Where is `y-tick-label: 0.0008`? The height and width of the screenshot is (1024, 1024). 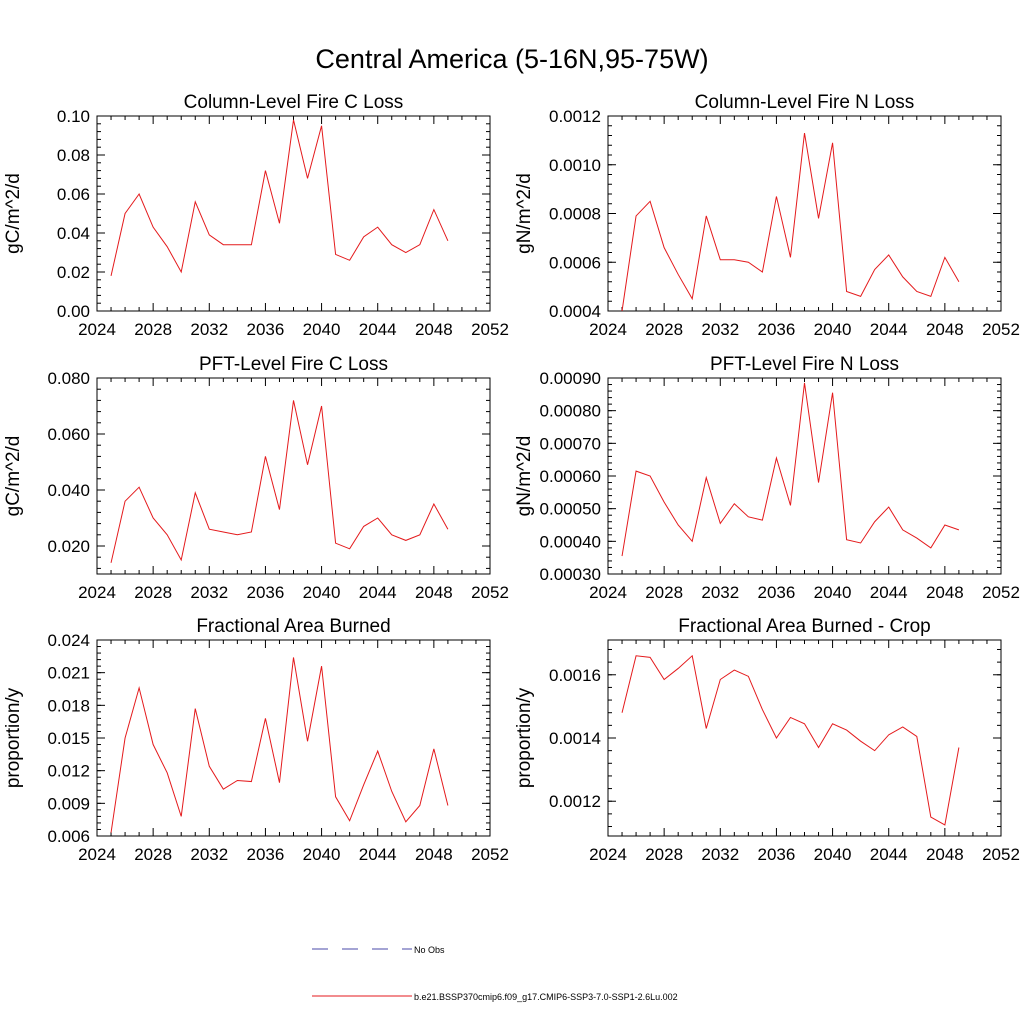 y-tick-label: 0.0008 is located at coordinates (575, 214).